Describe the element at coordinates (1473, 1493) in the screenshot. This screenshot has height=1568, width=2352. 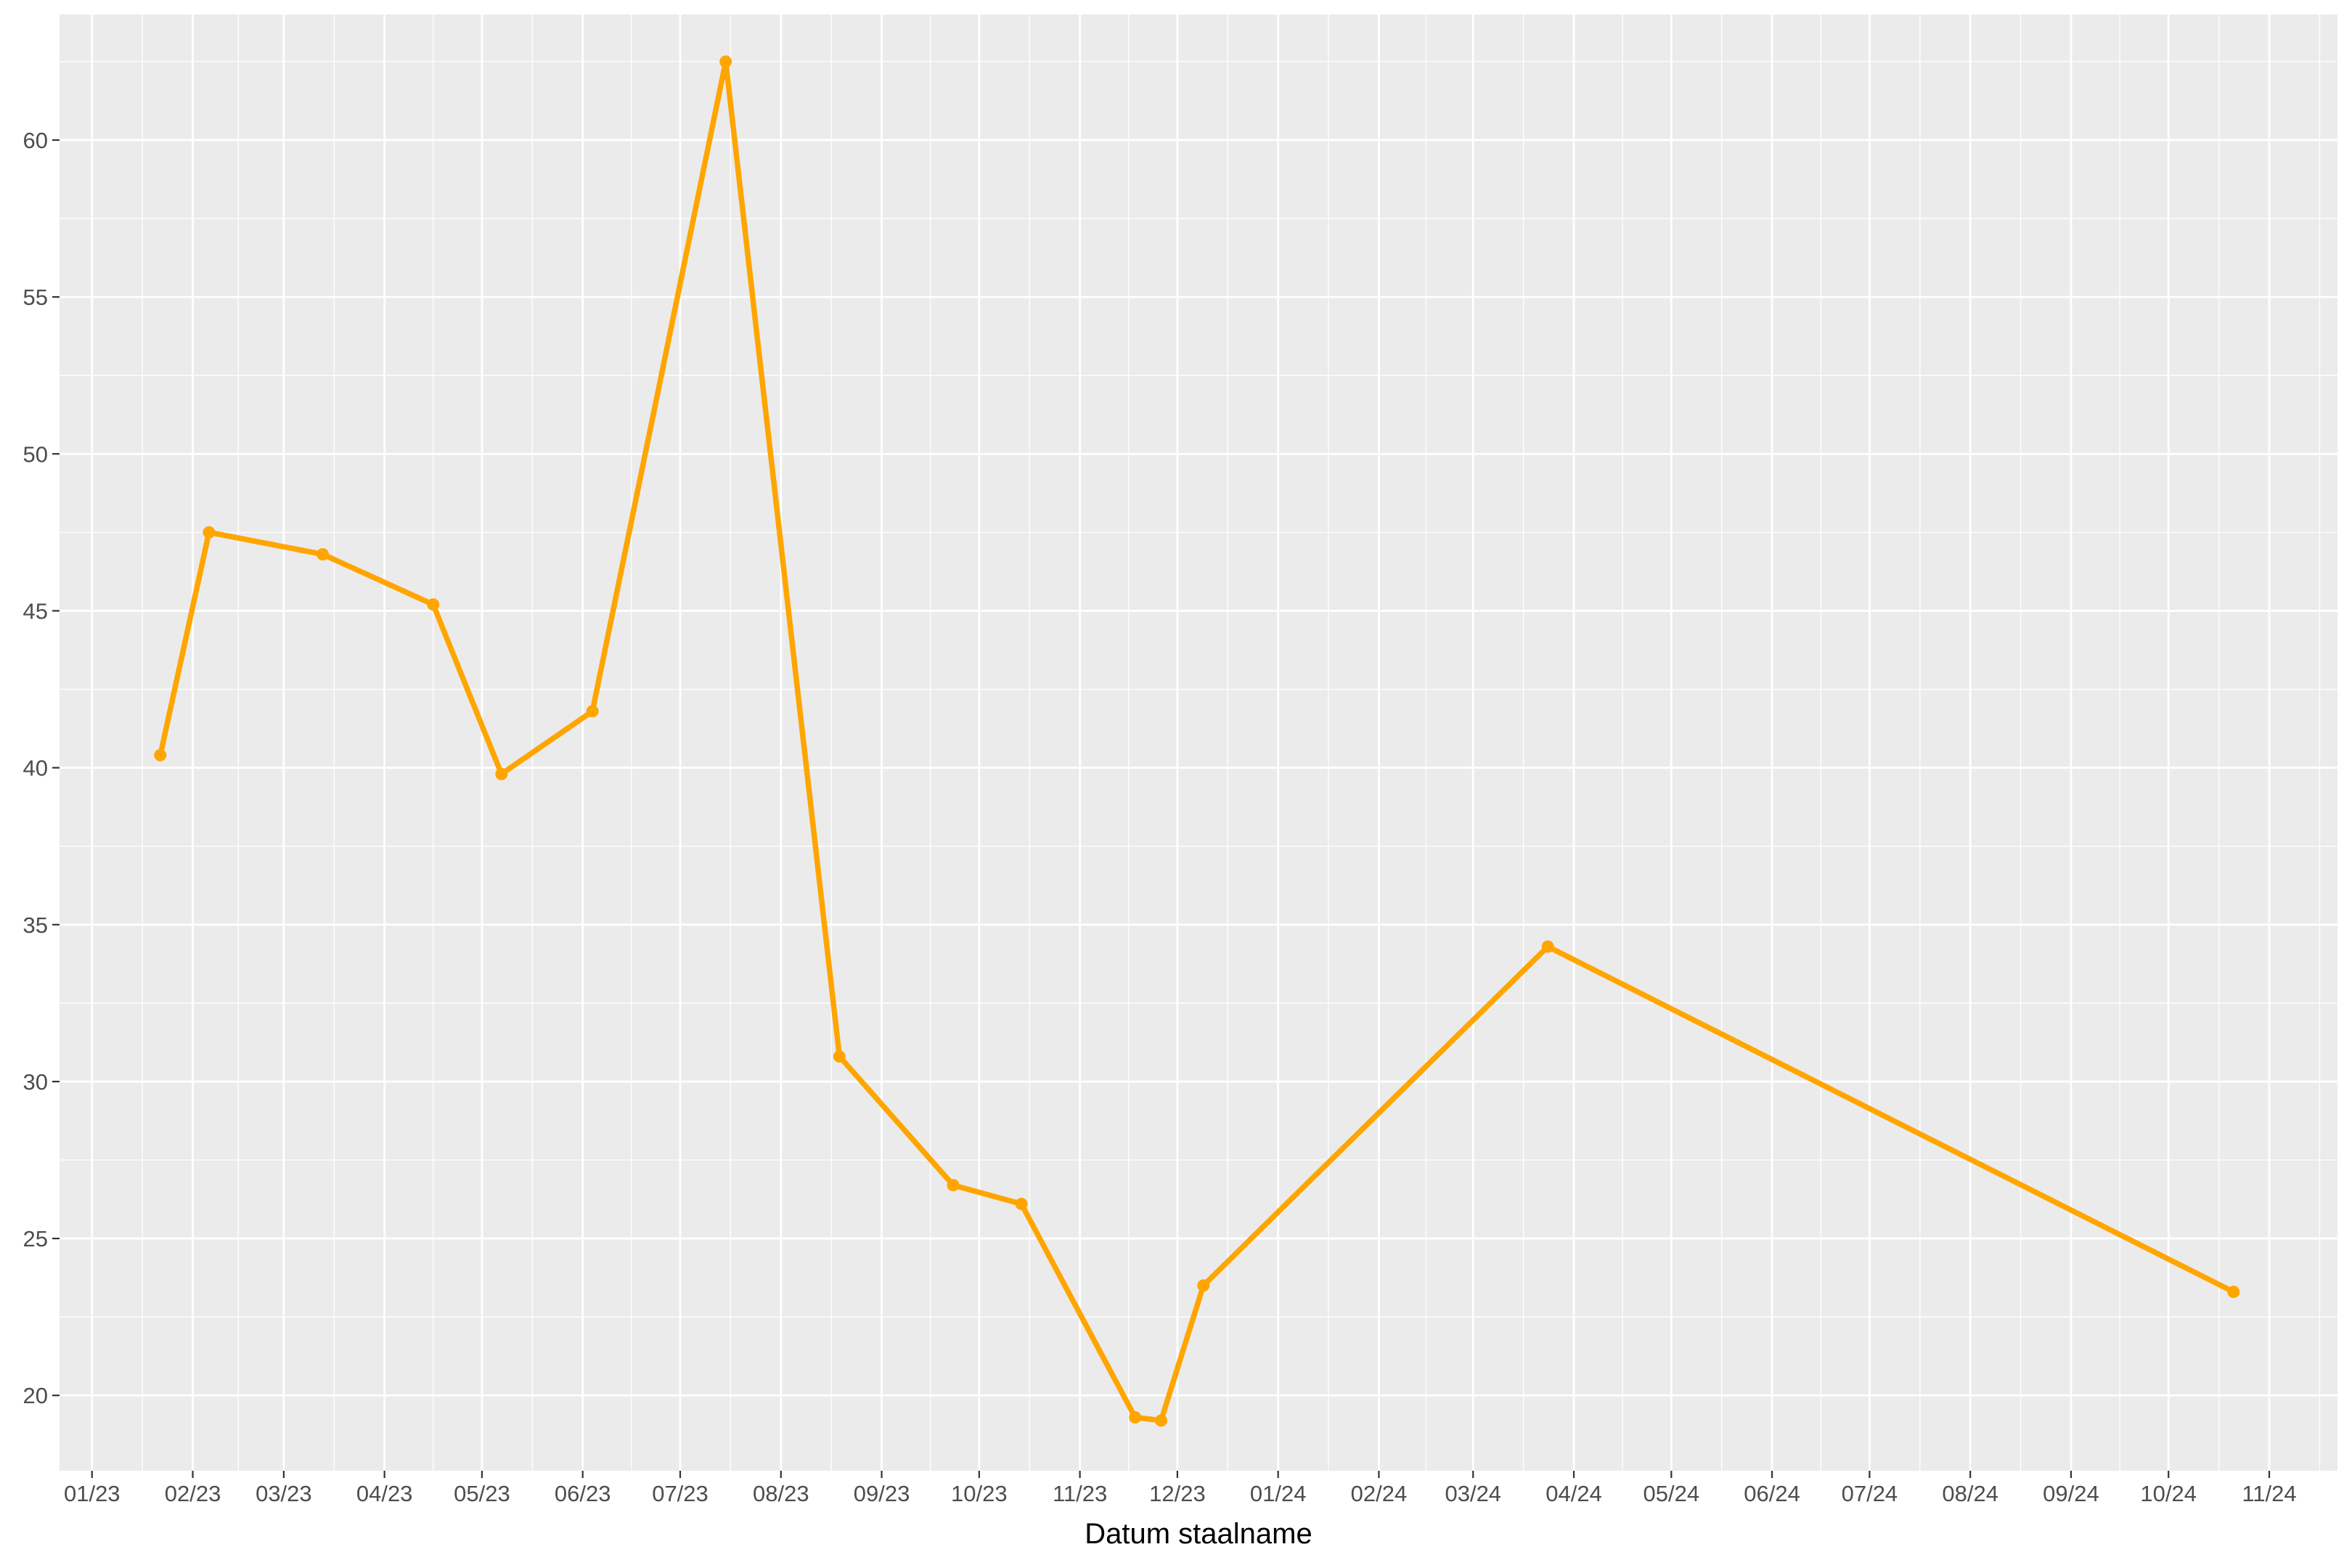
I see `x-tick-label: 03/24` at that location.